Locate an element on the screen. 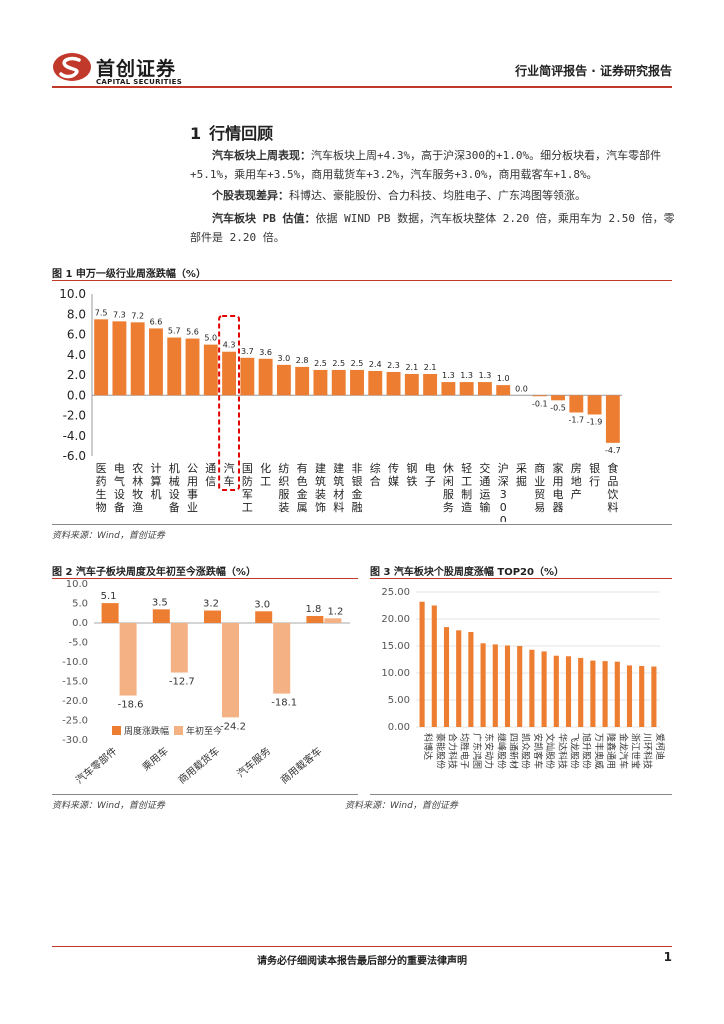 This screenshot has width=724, height=1024. y-tick-label: -20.0 is located at coordinates (75, 701).